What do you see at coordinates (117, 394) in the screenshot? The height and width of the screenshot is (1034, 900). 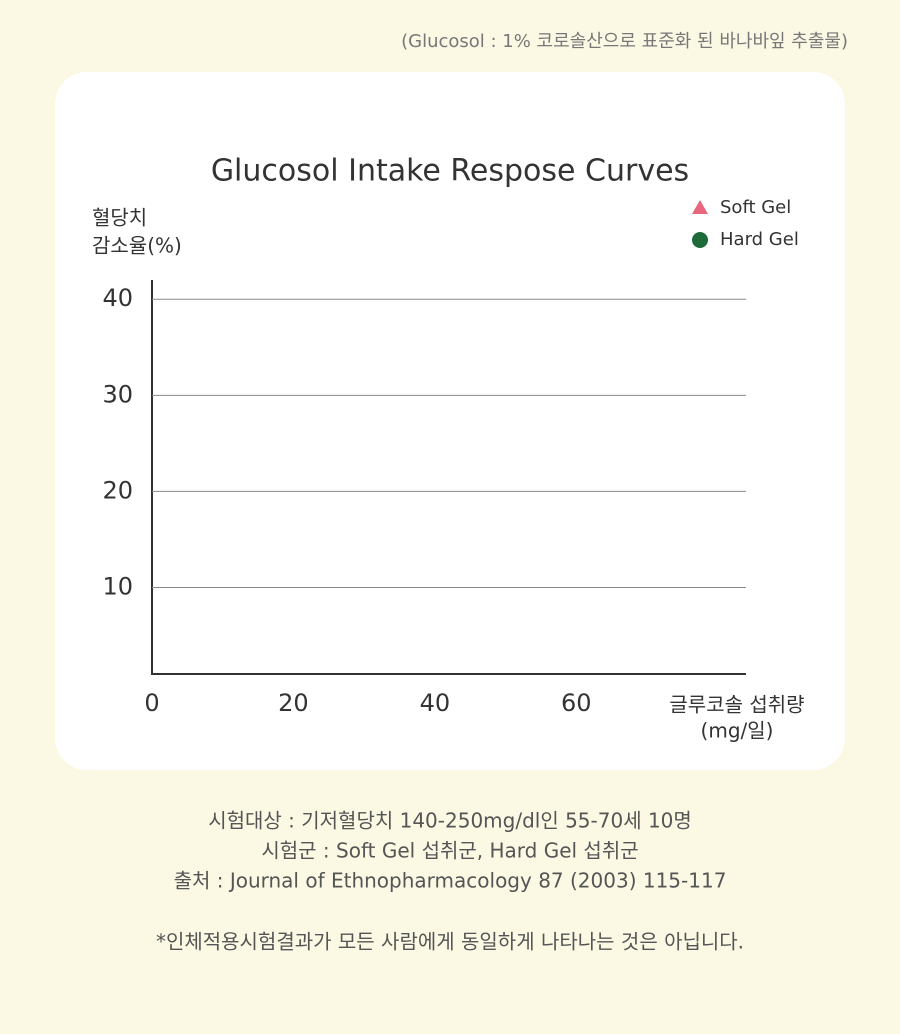 I see `y-tick-label: 30` at bounding box center [117, 394].